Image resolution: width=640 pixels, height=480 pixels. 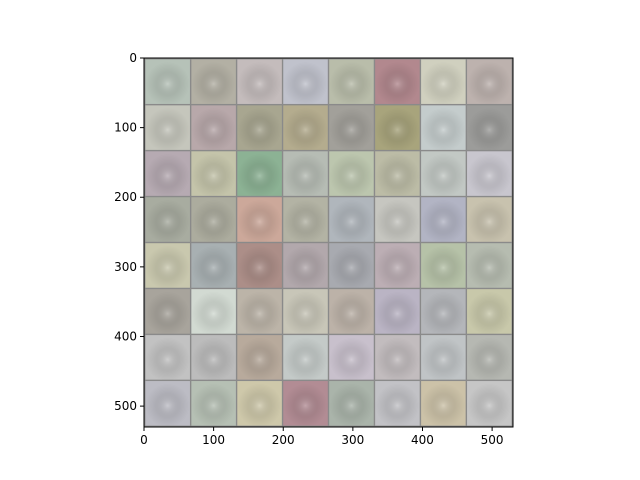 What do you see at coordinates (125, 128) in the screenshot?
I see `y-tick-label: 100` at bounding box center [125, 128].